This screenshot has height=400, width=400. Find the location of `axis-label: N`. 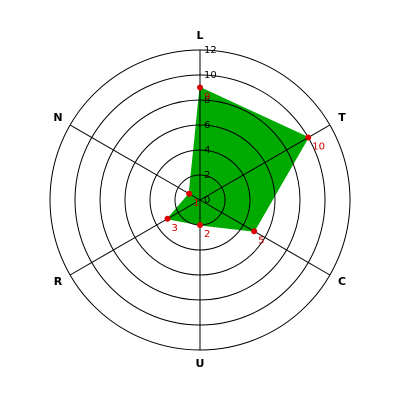

axis-label: N is located at coordinates (57, 117).